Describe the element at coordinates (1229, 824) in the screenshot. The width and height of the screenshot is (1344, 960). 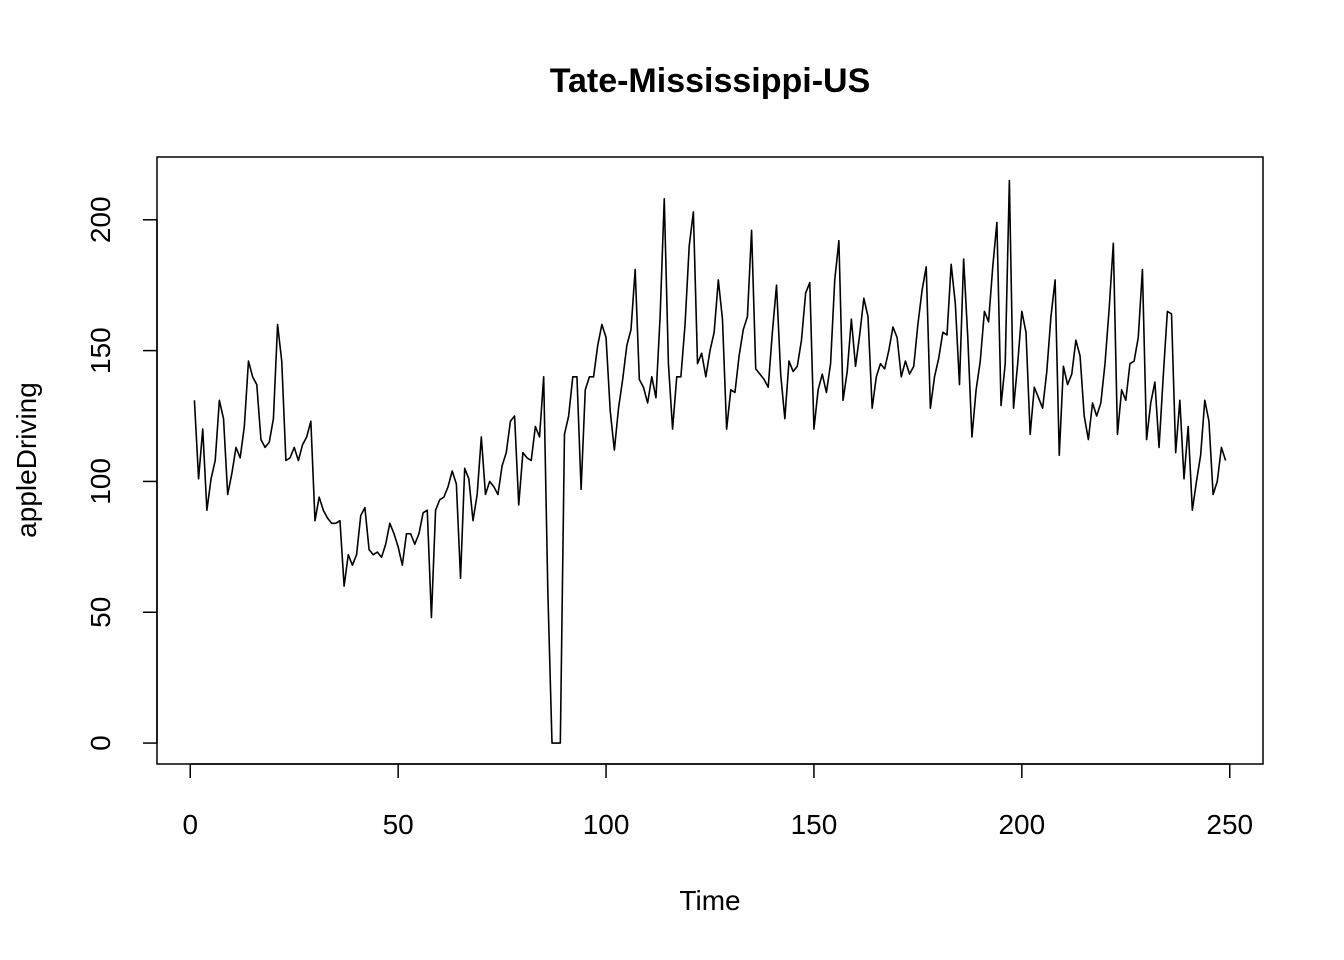
I see `x-tick-label: 250` at that location.